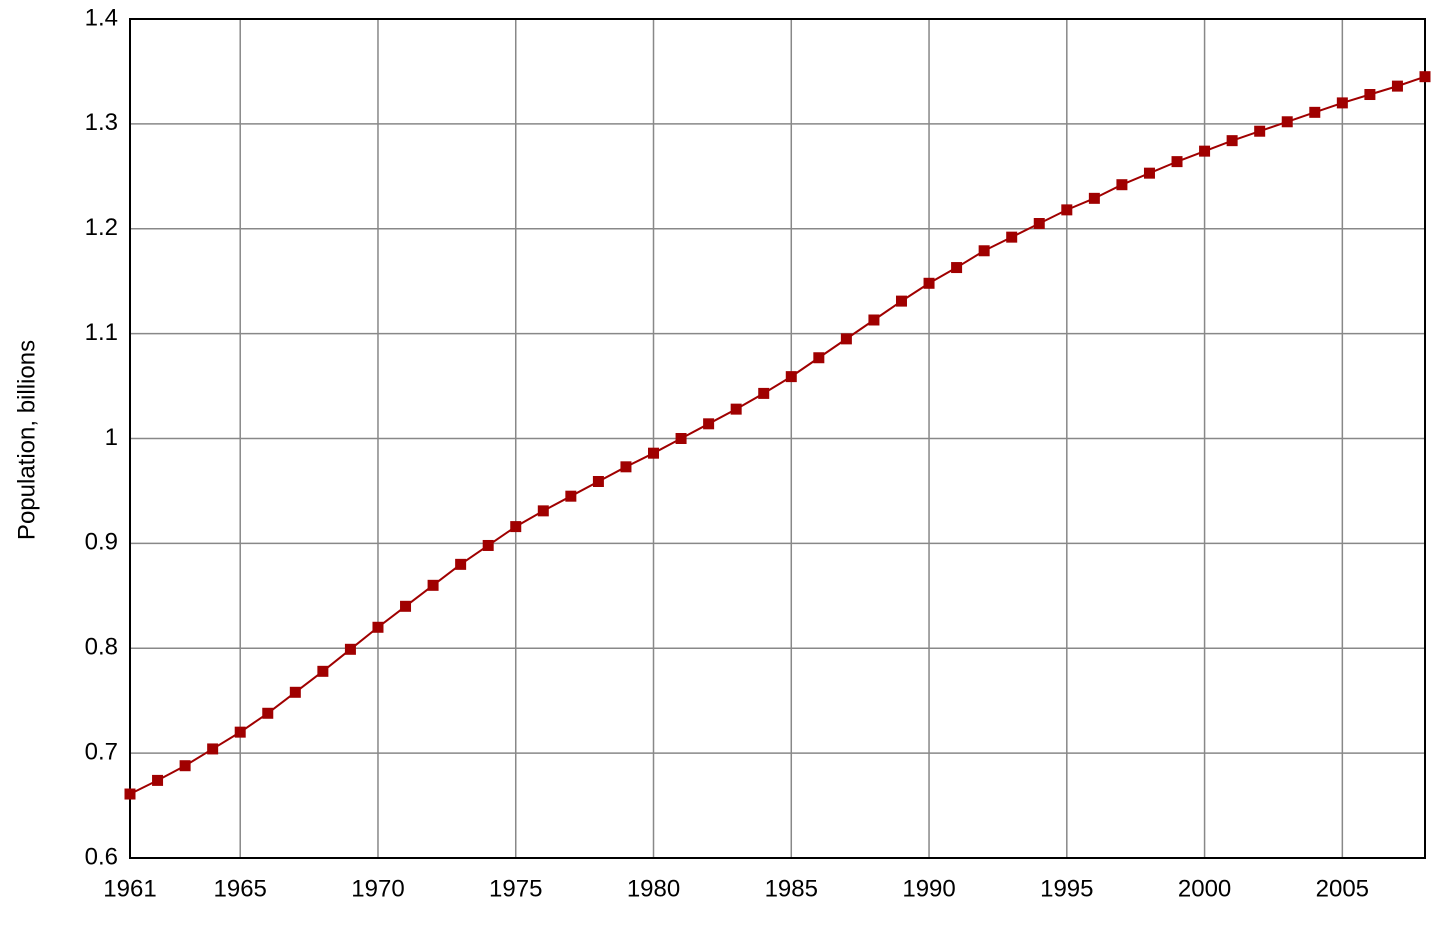 This screenshot has width=1440, height=929. I want to click on y-tick-label: 0.6, so click(101, 856).